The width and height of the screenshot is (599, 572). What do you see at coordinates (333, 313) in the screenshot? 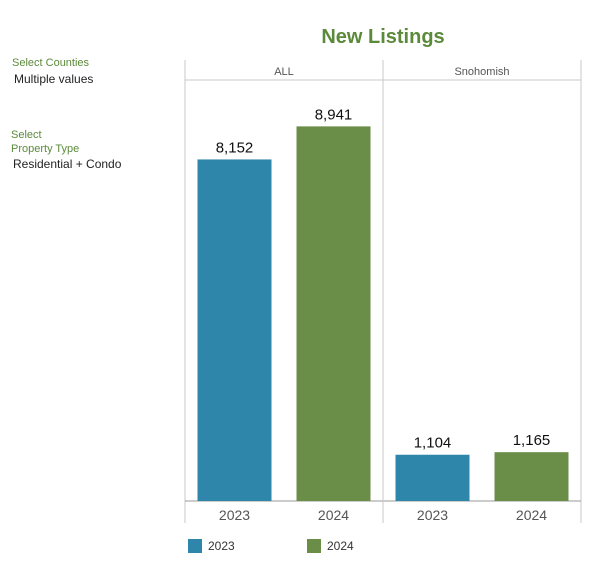
I see `bar-all-2024` at bounding box center [333, 313].